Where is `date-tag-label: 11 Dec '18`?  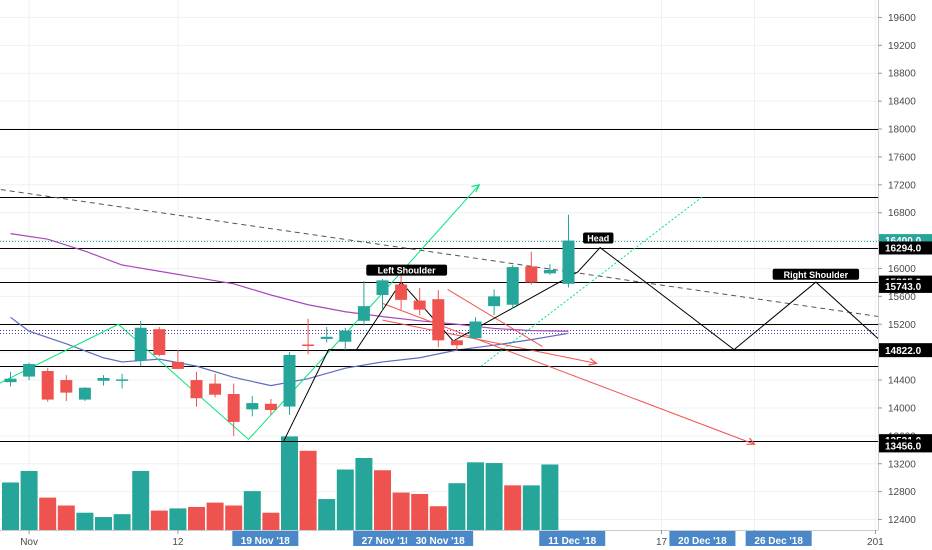
date-tag-label: 11 Dec '18 is located at coordinates (572, 541).